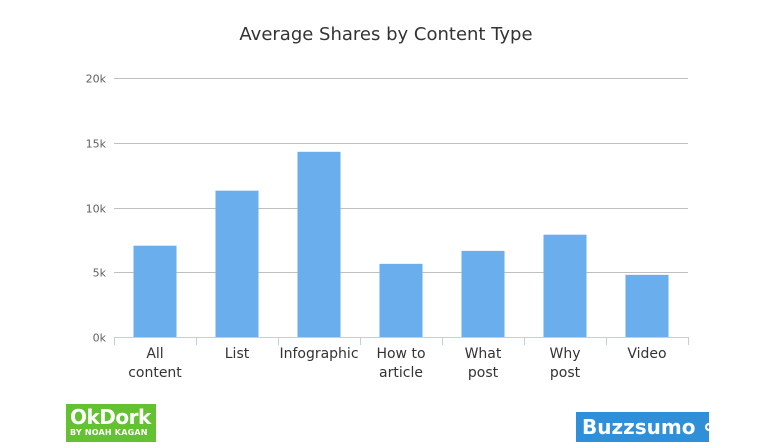  What do you see at coordinates (483, 363) in the screenshot?
I see `category-label: What post` at bounding box center [483, 363].